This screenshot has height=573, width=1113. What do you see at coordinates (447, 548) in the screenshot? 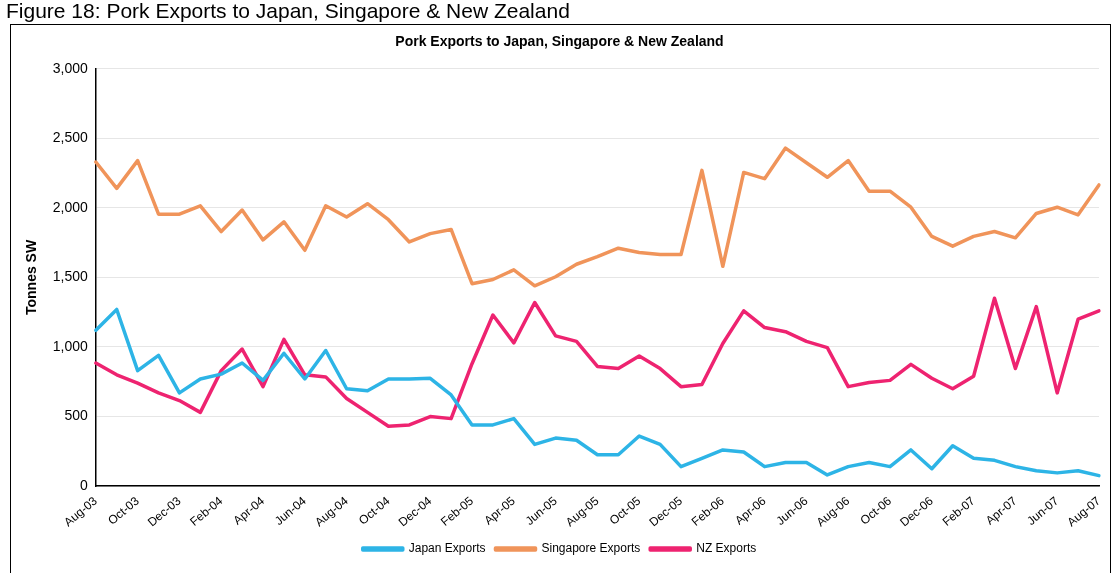
I see `legend-label: Japan Exports` at bounding box center [447, 548].